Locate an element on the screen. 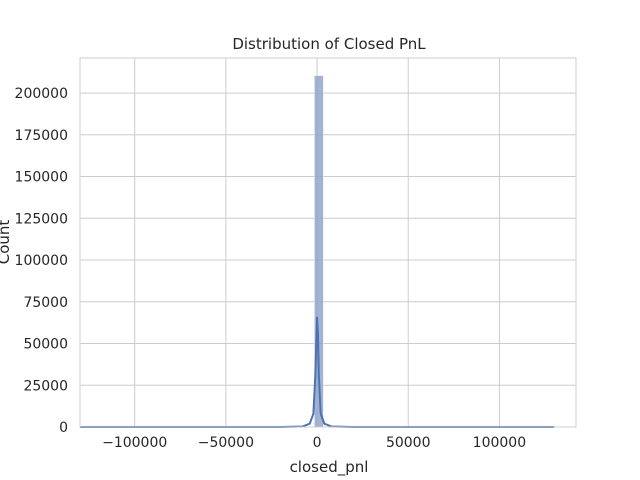 This screenshot has width=640, height=480. x-tick-label: 0 is located at coordinates (317, 443).